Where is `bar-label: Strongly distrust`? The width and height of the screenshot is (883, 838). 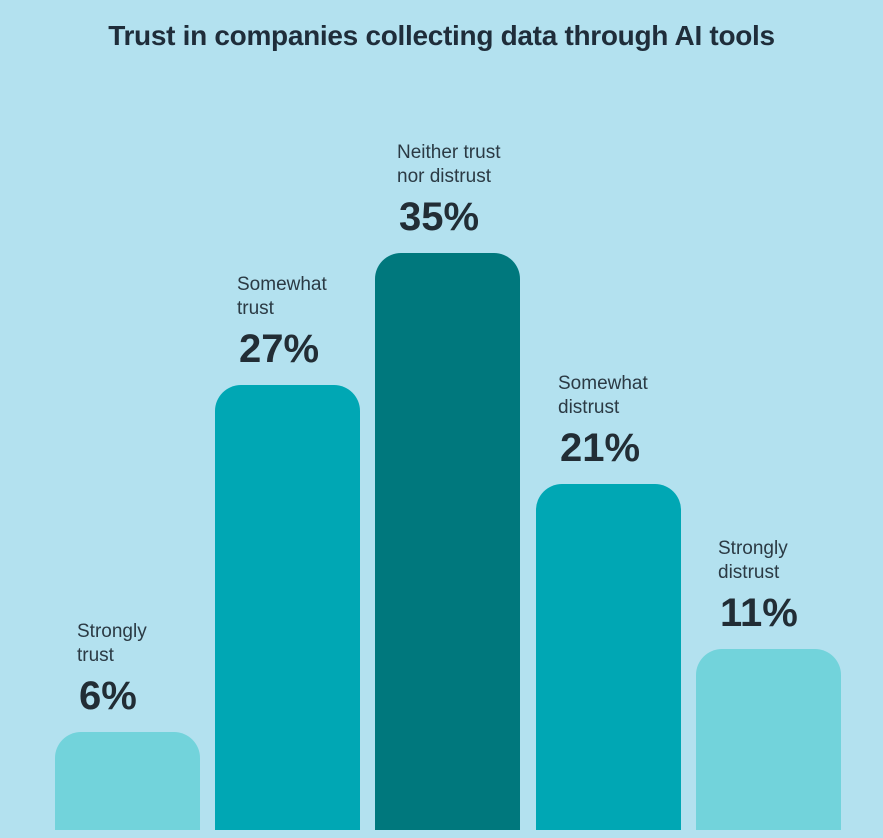 bar-label: Strongly distrust is located at coordinates (753, 561).